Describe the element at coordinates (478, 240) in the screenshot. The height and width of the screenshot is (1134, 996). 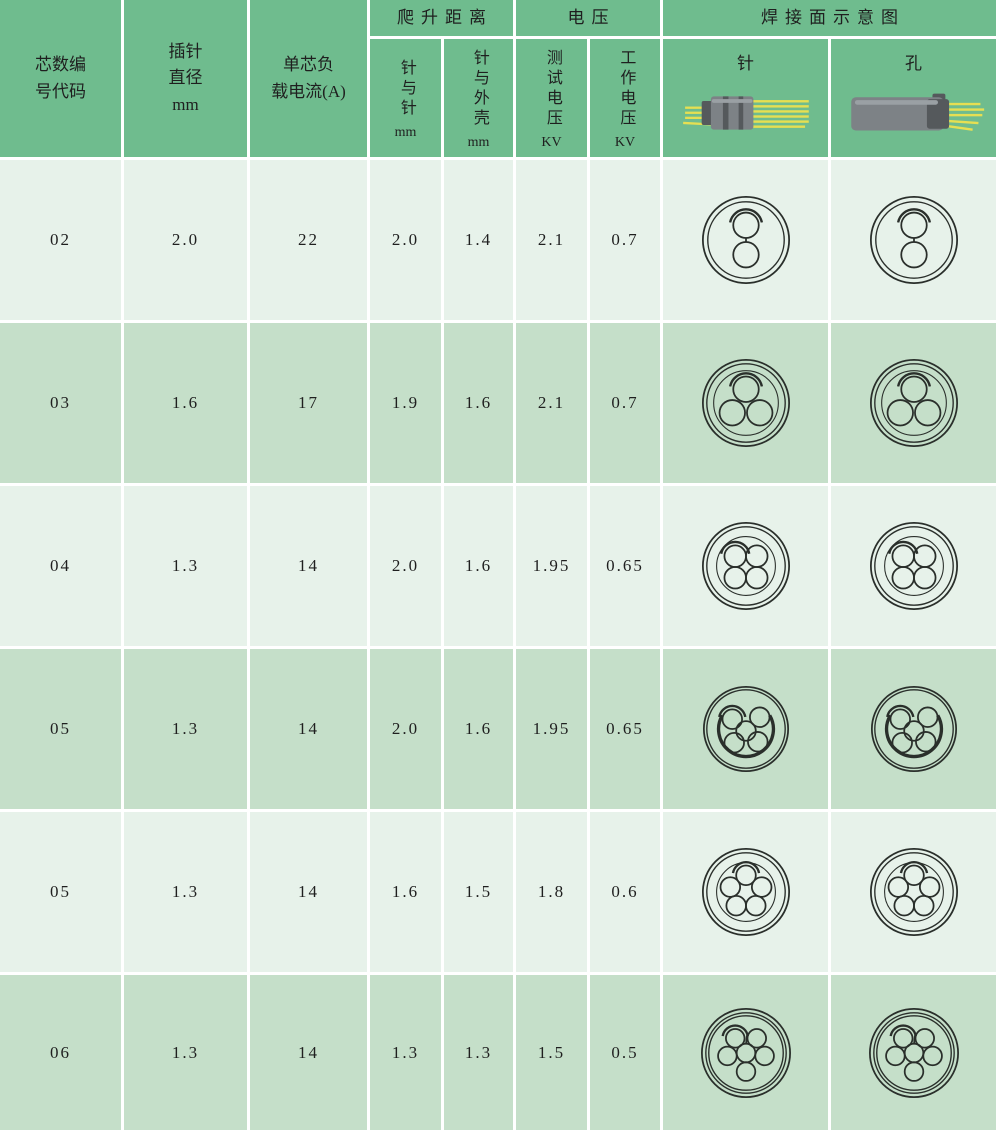
I see `cell-pin-to-shell: 1.4` at that location.